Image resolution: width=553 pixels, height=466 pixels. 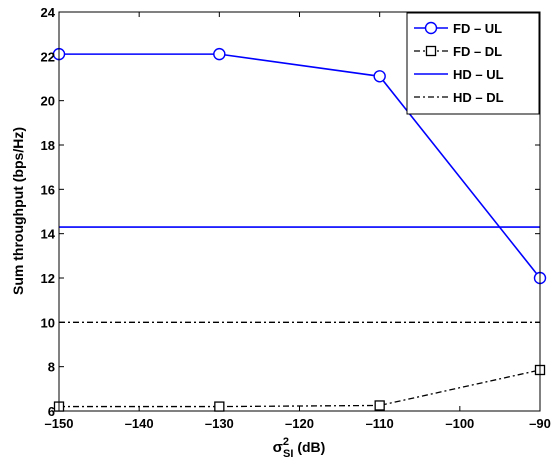 What do you see at coordinates (299, 423) in the screenshot?
I see `x-tick-label: –120` at bounding box center [299, 423].